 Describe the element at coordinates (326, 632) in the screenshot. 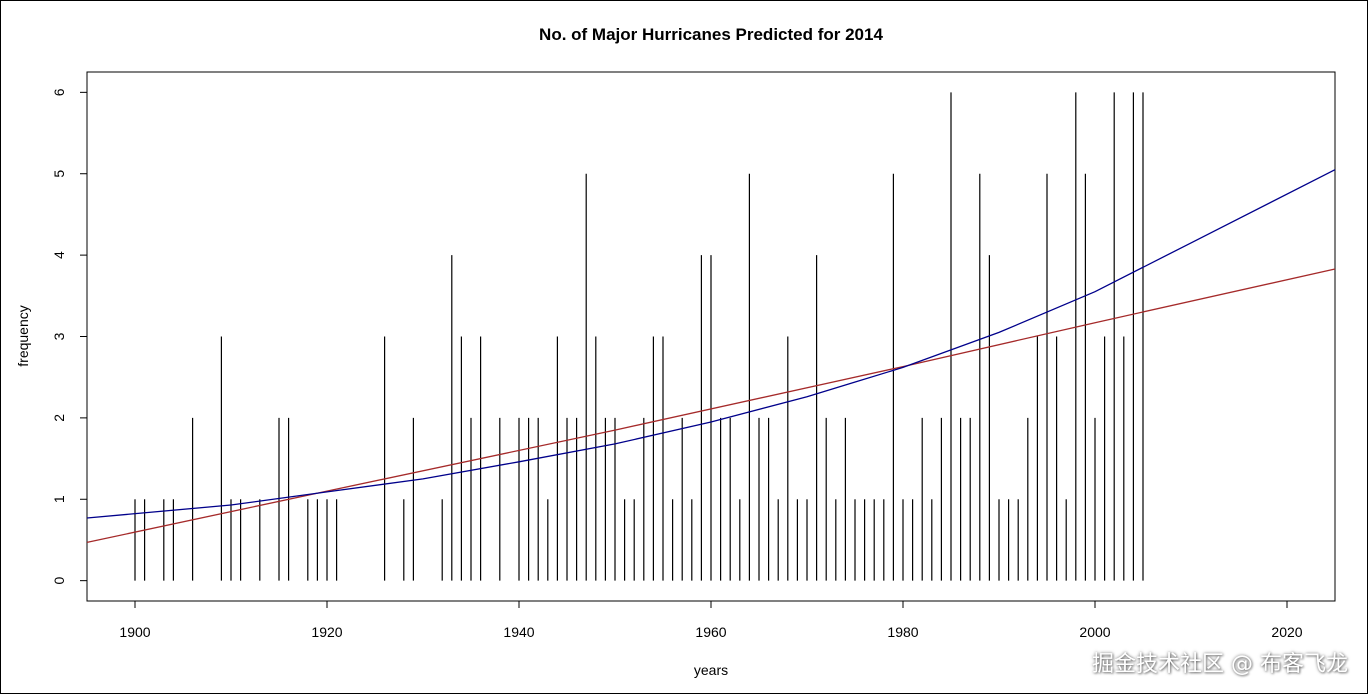

I see `x-tick-label-1920: 1920` at that location.